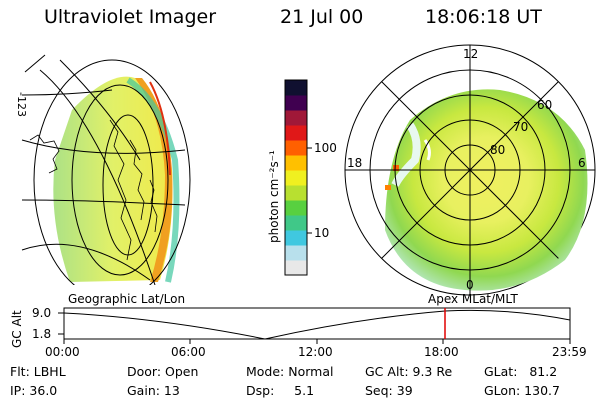  Describe the element at coordinates (473, 299) in the screenshot. I see `apex-caption: Apex MLat/MLT` at that location.